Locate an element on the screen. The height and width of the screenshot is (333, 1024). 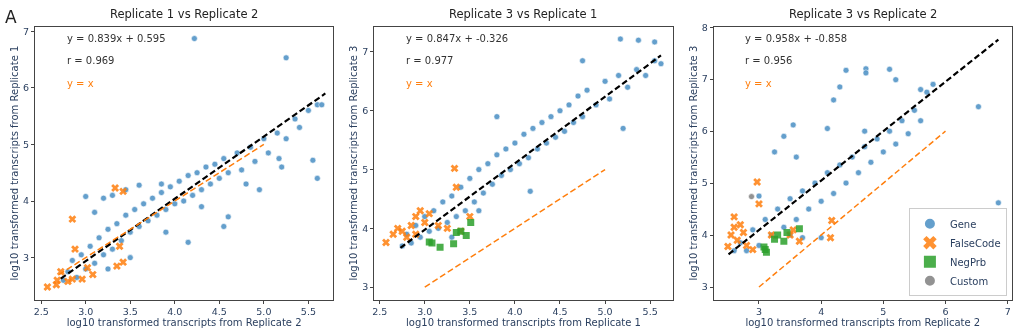
x-tick-label: 5 is located at coordinates (883, 311).